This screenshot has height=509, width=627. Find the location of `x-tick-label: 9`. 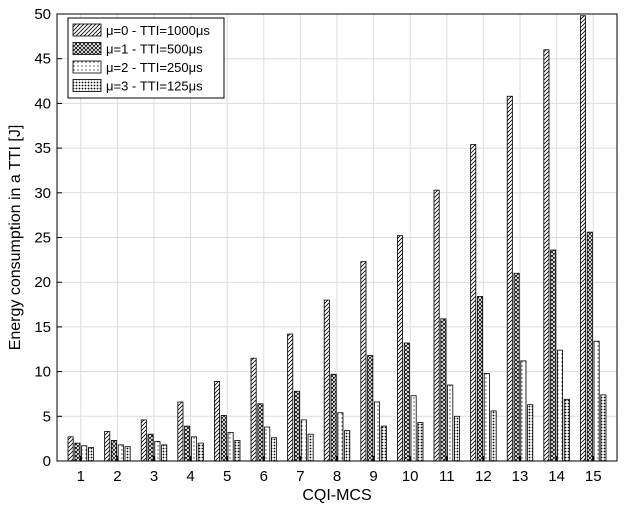

x-tick-label: 9 is located at coordinates (373, 476).